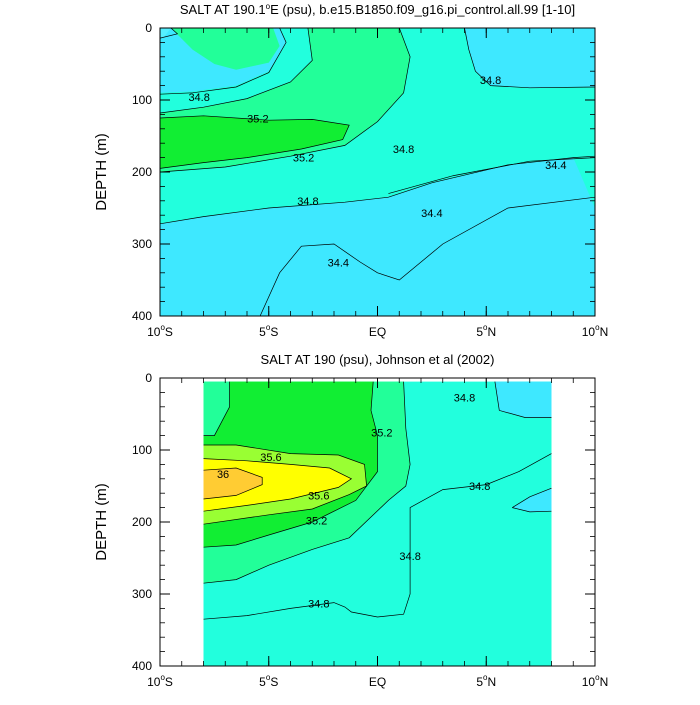 This screenshot has height=705, width=700. I want to click on contour-label: 36, so click(223, 475).